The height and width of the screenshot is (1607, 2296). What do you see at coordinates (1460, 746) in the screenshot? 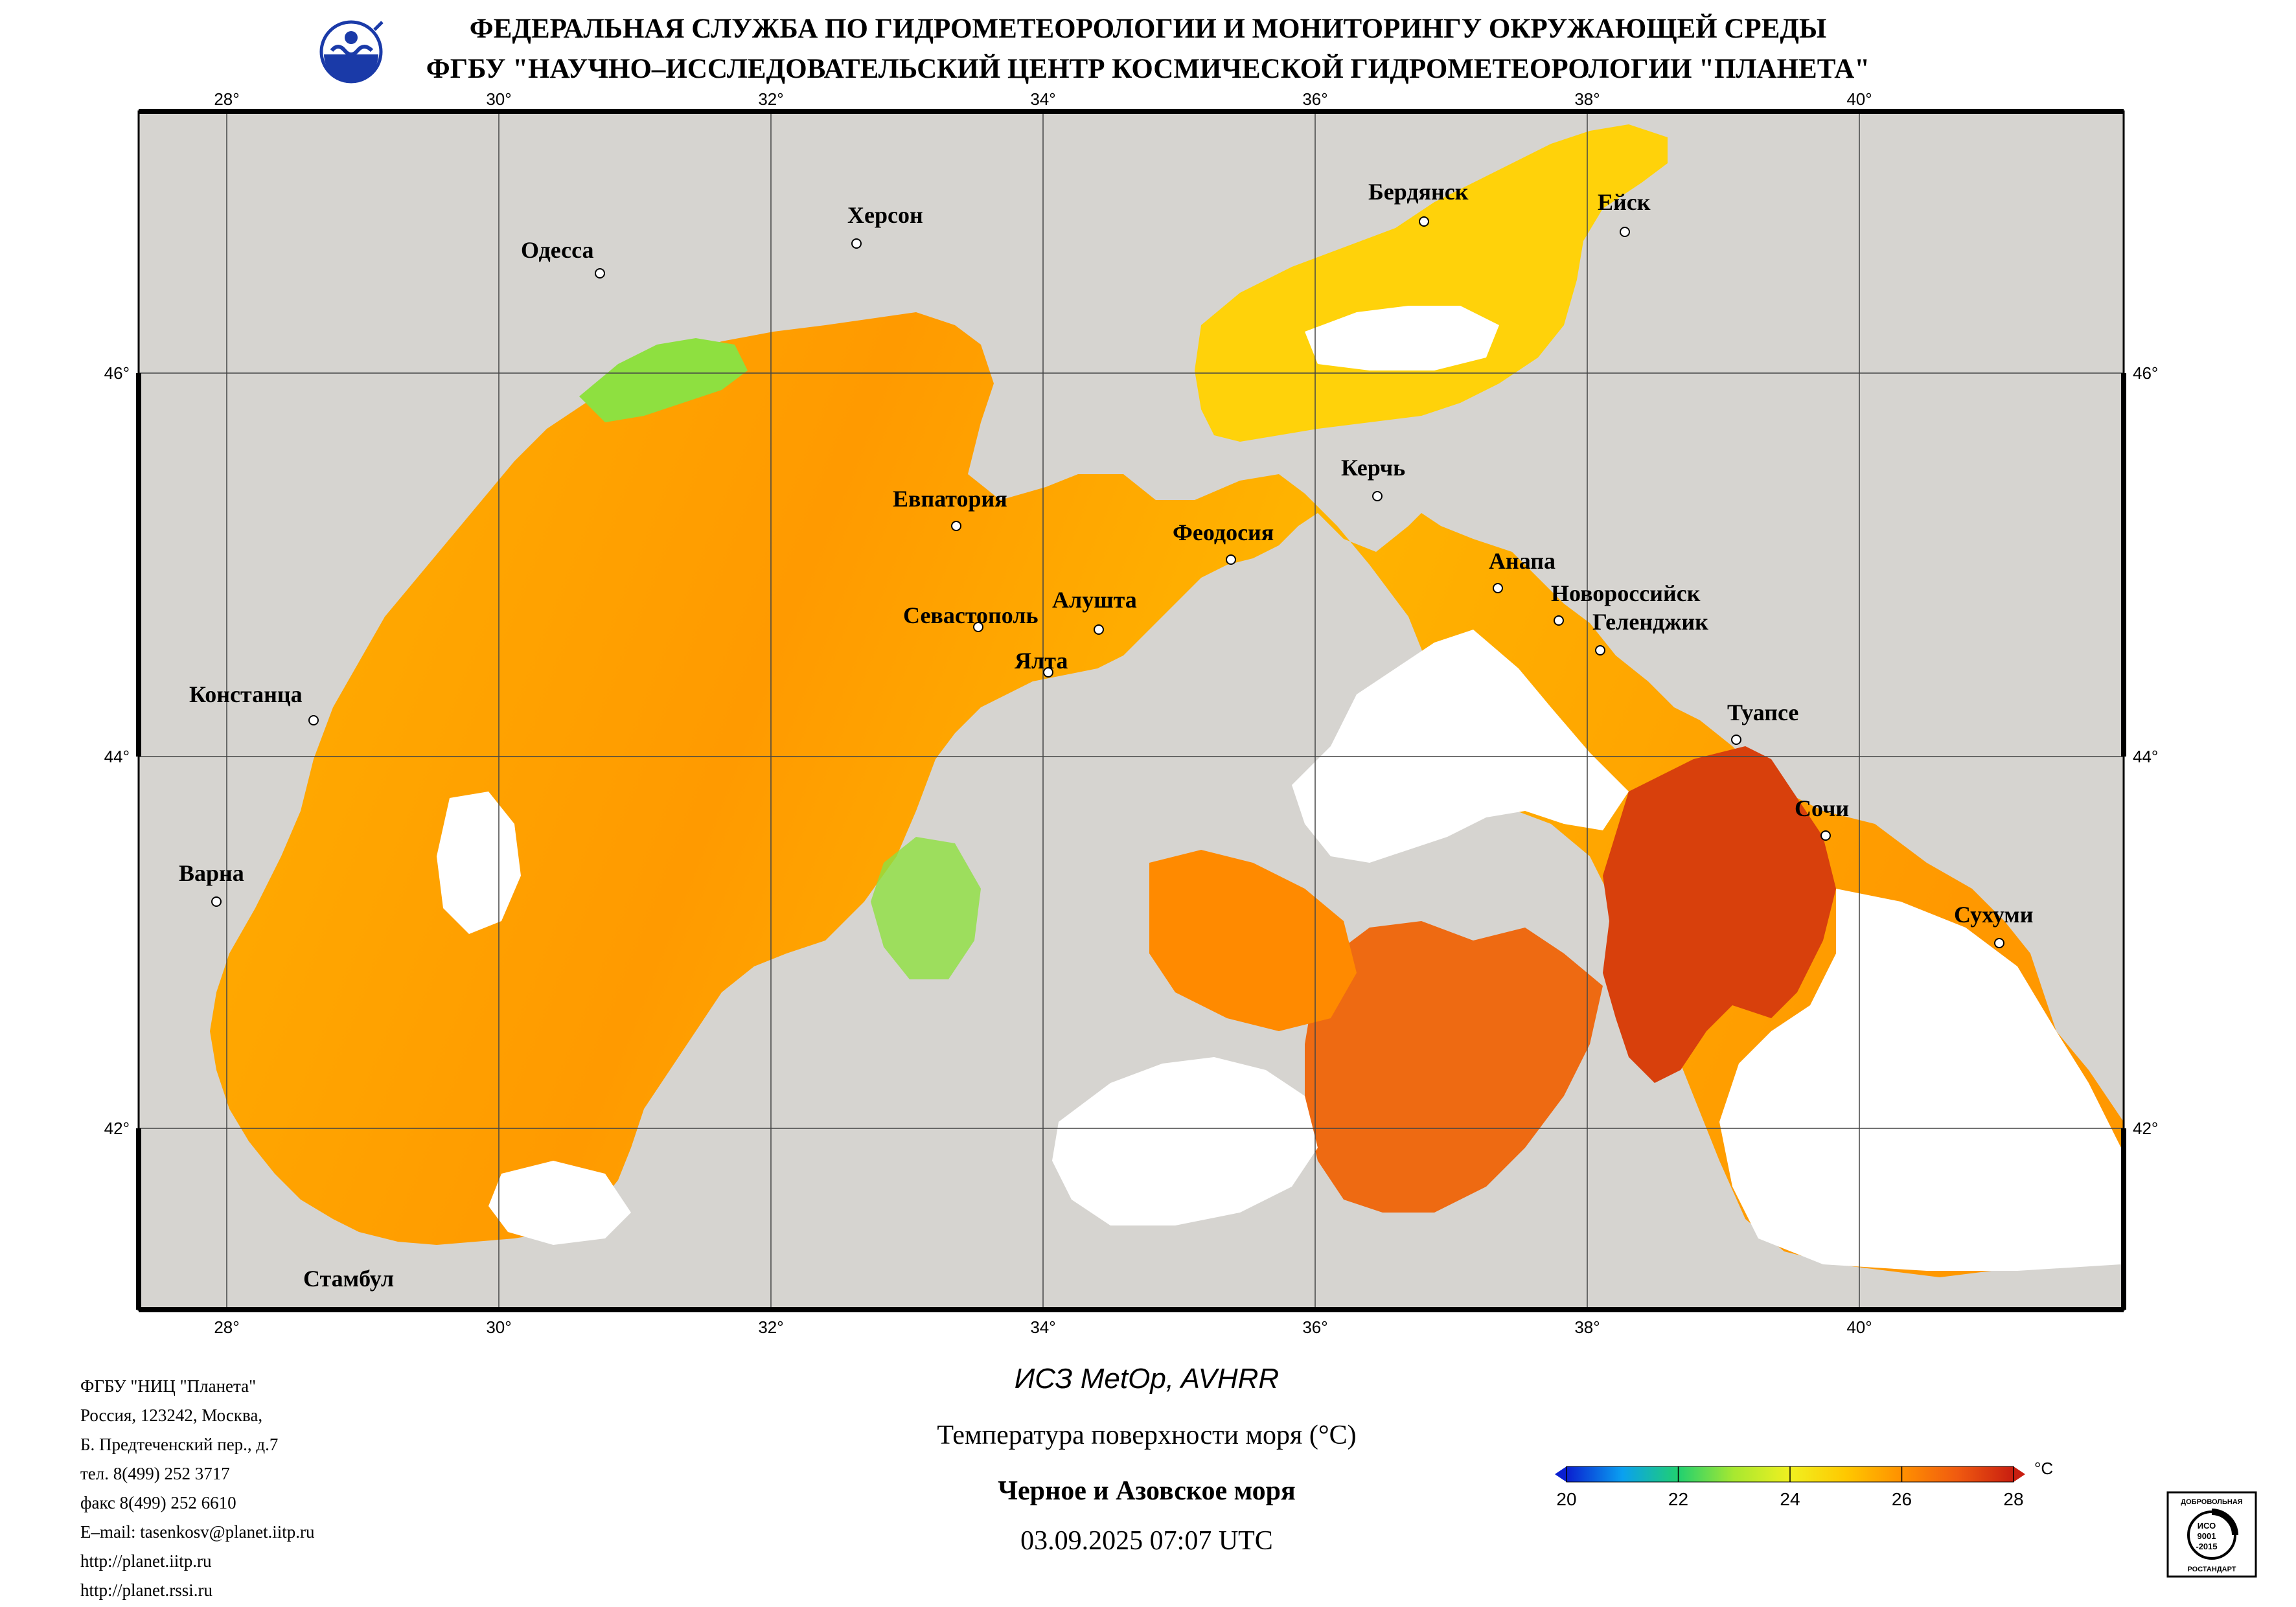
I see `cloud-mask-east` at bounding box center [1460, 746].